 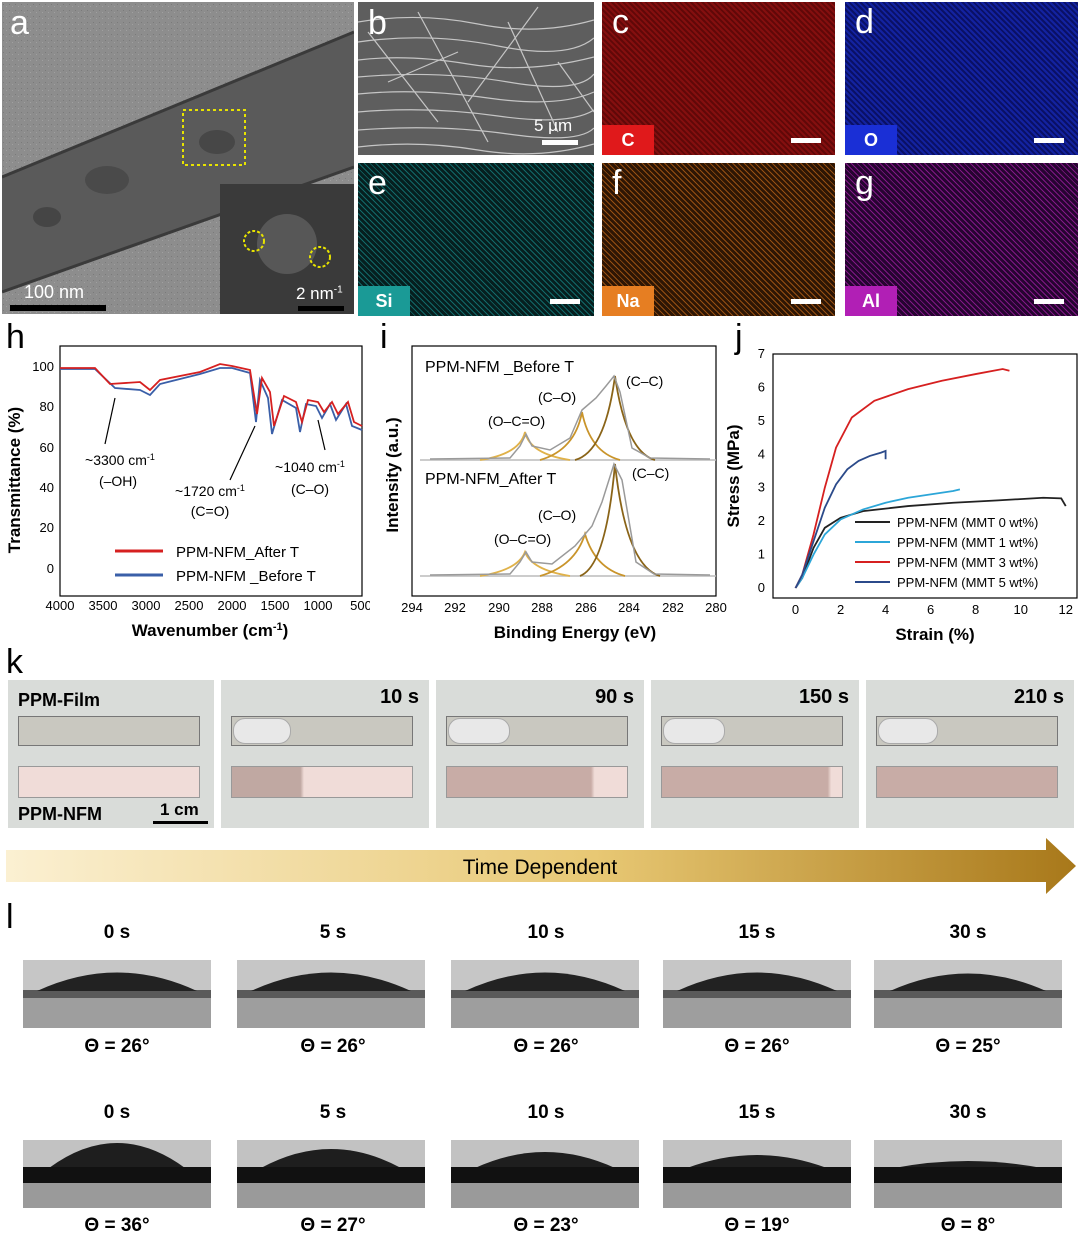 I want to click on ftir-annotation-co: ~1040 cm-1, so click(x=310, y=467).